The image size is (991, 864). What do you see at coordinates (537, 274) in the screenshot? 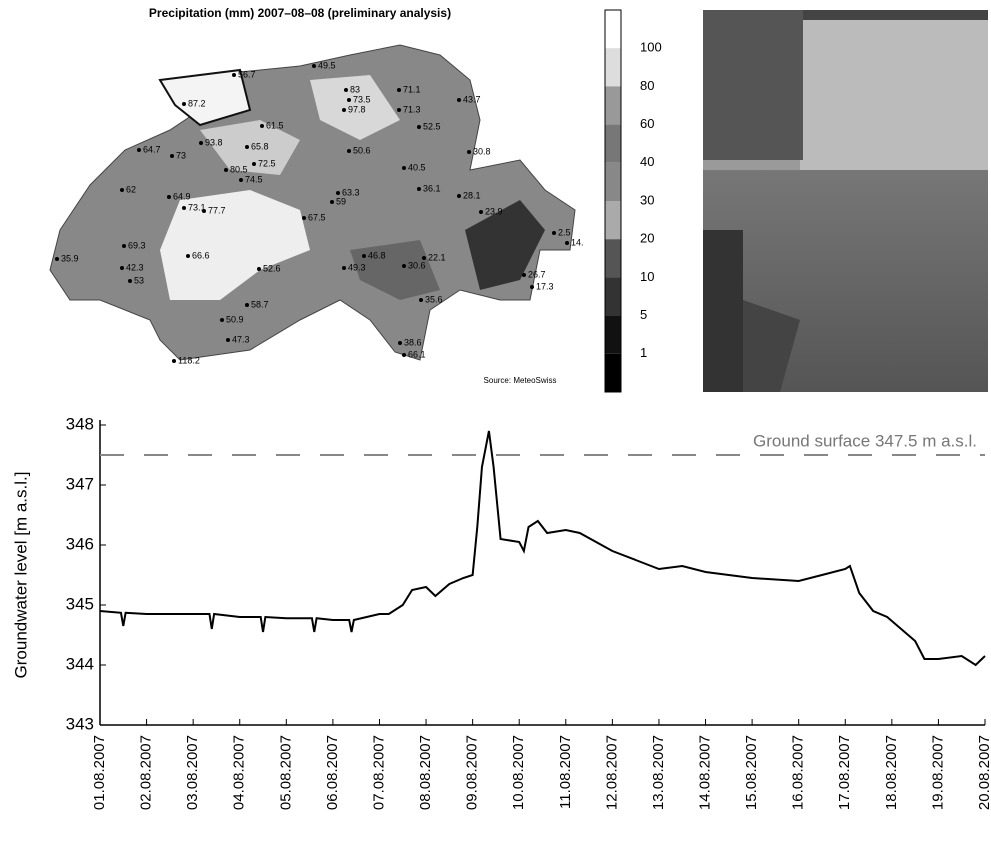
I see `station-value: 26.7` at bounding box center [537, 274].